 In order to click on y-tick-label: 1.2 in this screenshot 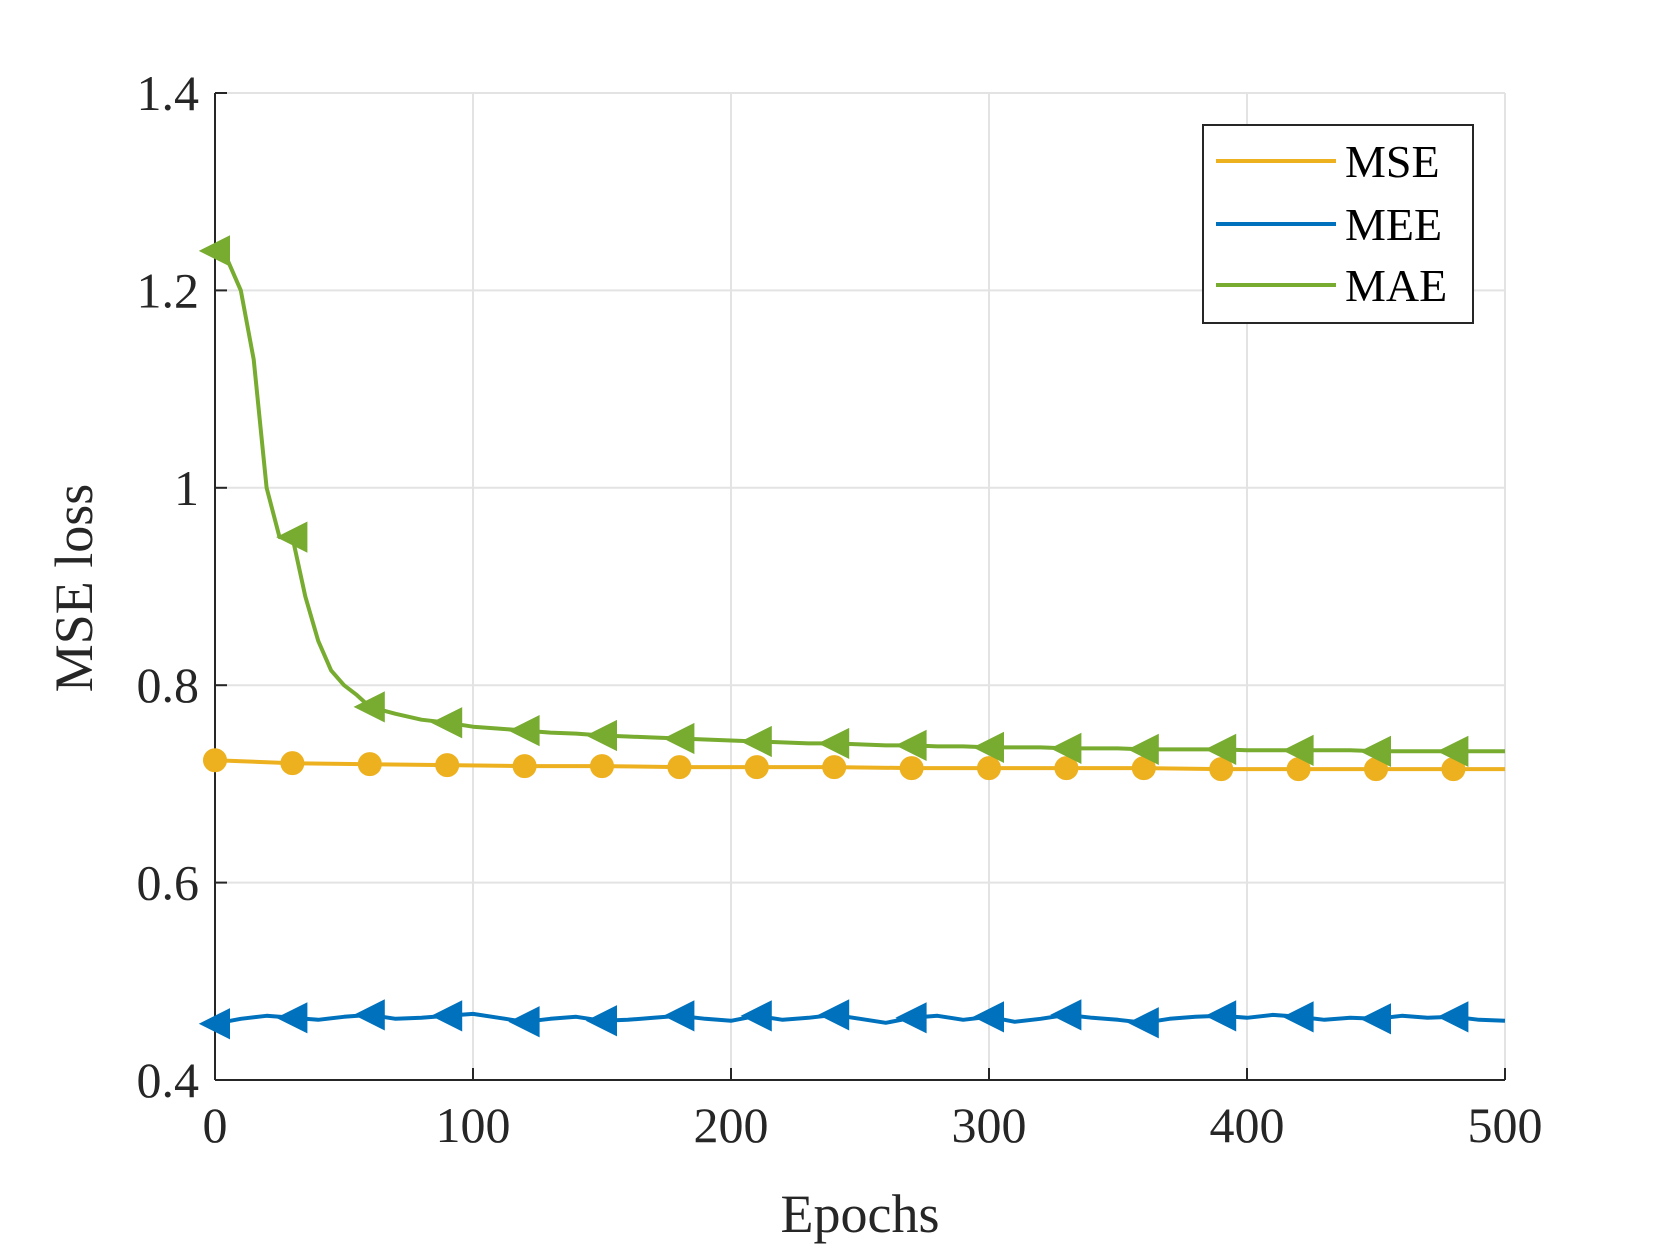, I will do `click(168, 290)`.